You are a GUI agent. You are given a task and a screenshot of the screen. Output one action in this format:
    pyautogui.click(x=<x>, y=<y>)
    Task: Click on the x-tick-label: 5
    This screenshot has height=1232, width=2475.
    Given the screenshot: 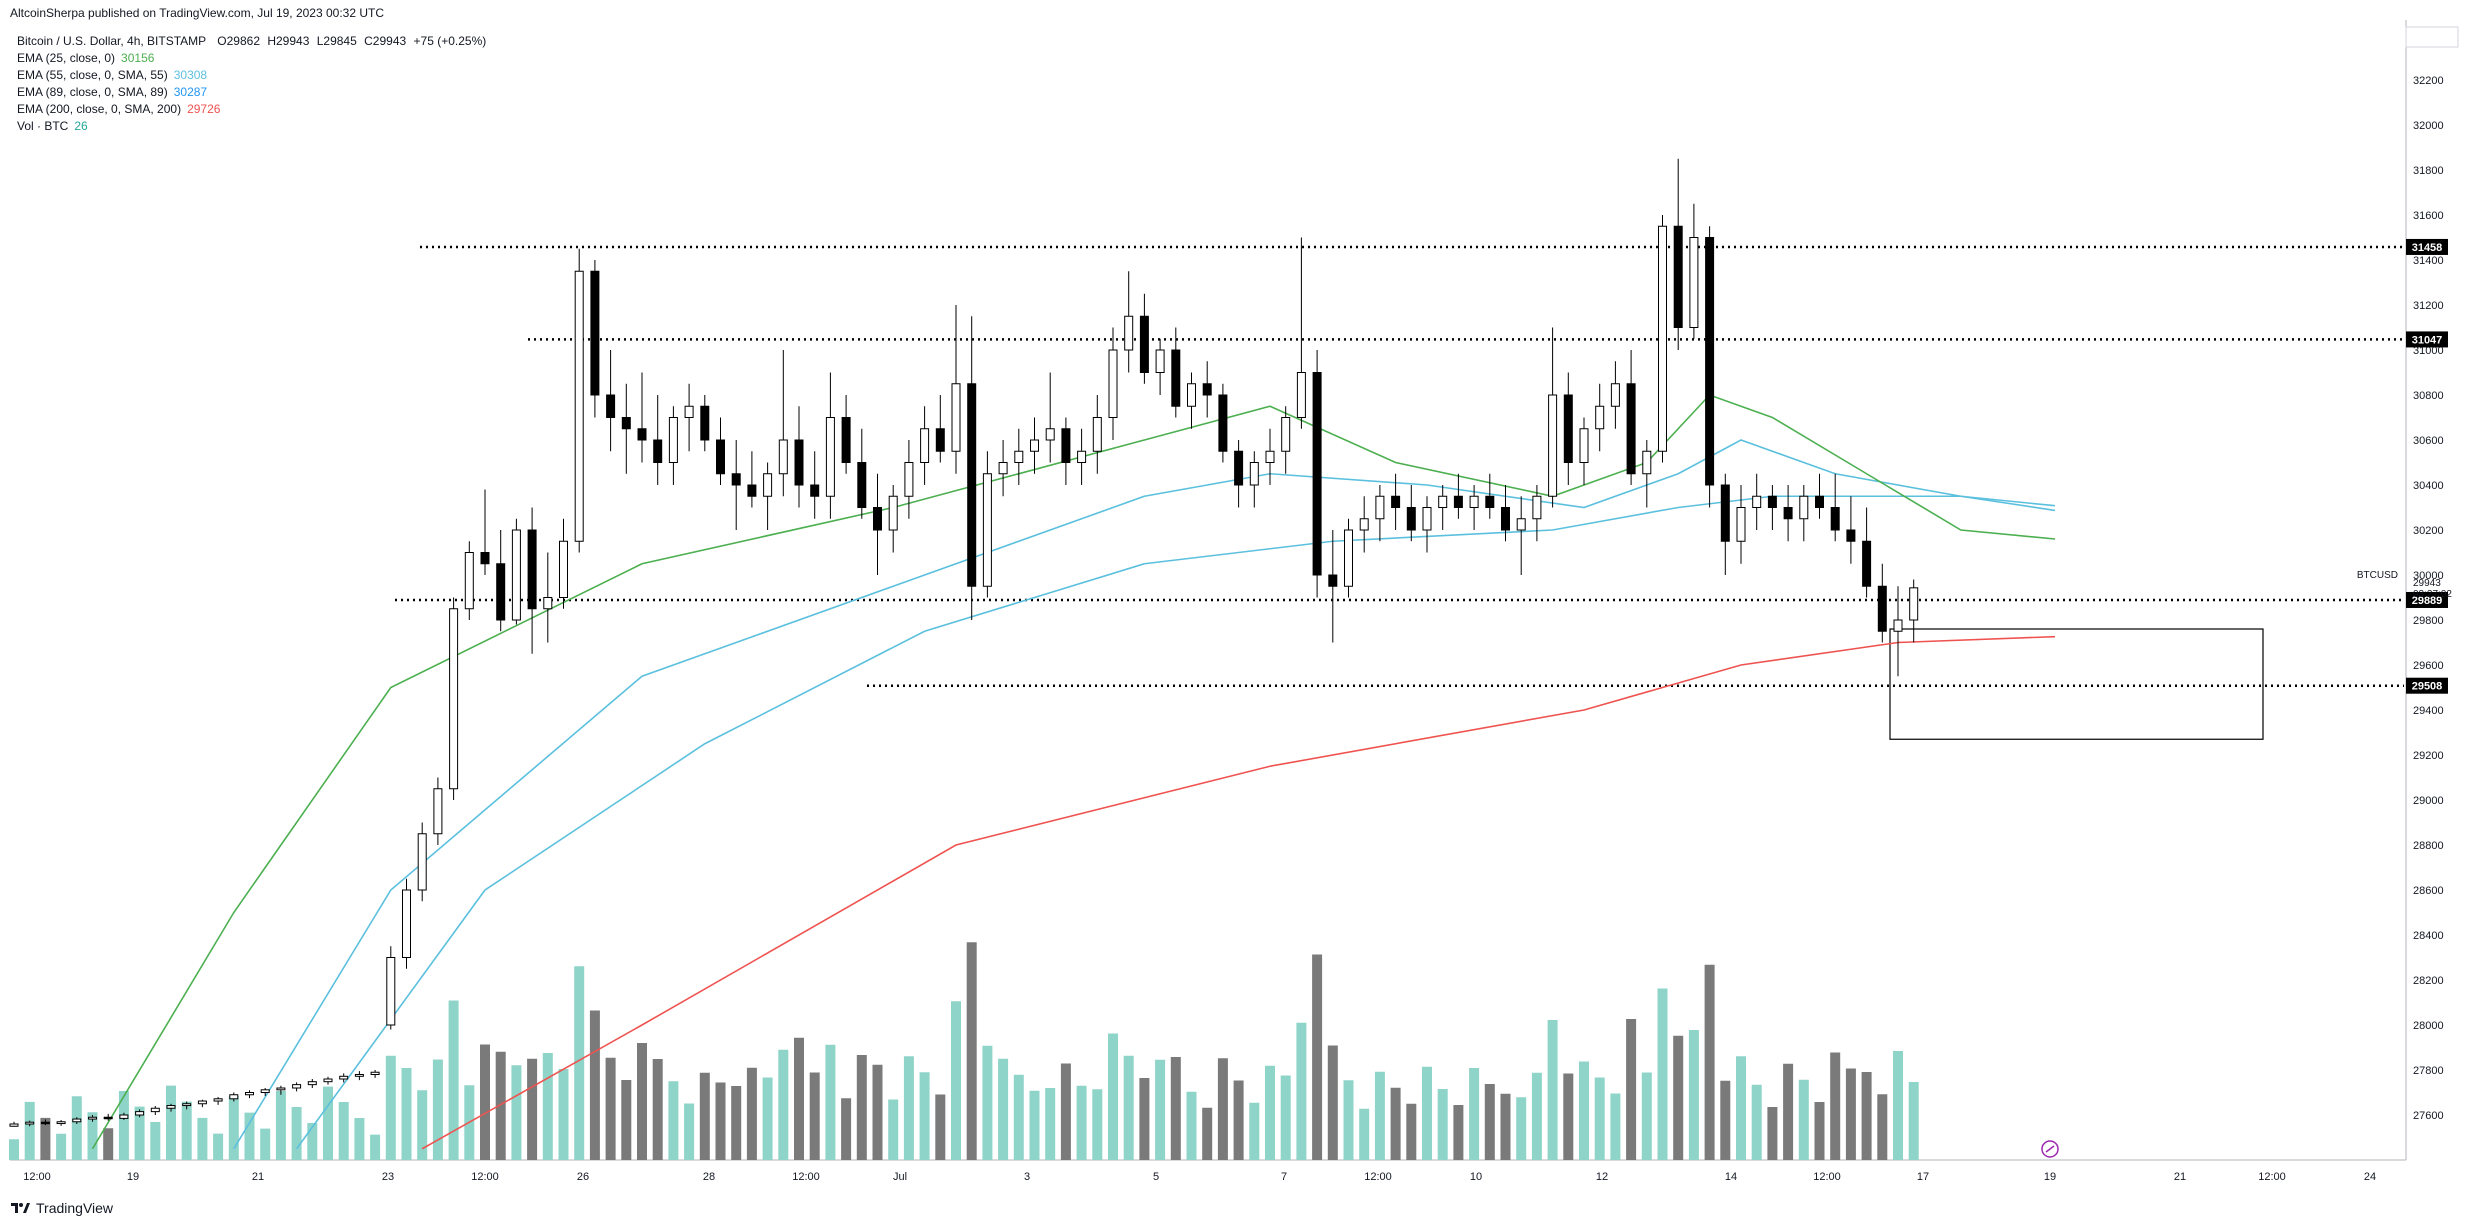 What is the action you would take?
    pyautogui.click(x=1156, y=1177)
    